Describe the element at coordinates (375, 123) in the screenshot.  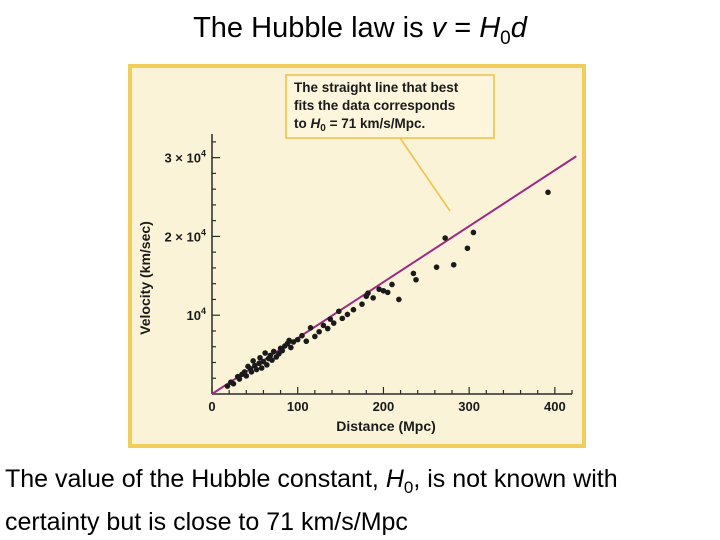
I see `callout-line-3-post: = 71 km/s/Mpc.` at that location.